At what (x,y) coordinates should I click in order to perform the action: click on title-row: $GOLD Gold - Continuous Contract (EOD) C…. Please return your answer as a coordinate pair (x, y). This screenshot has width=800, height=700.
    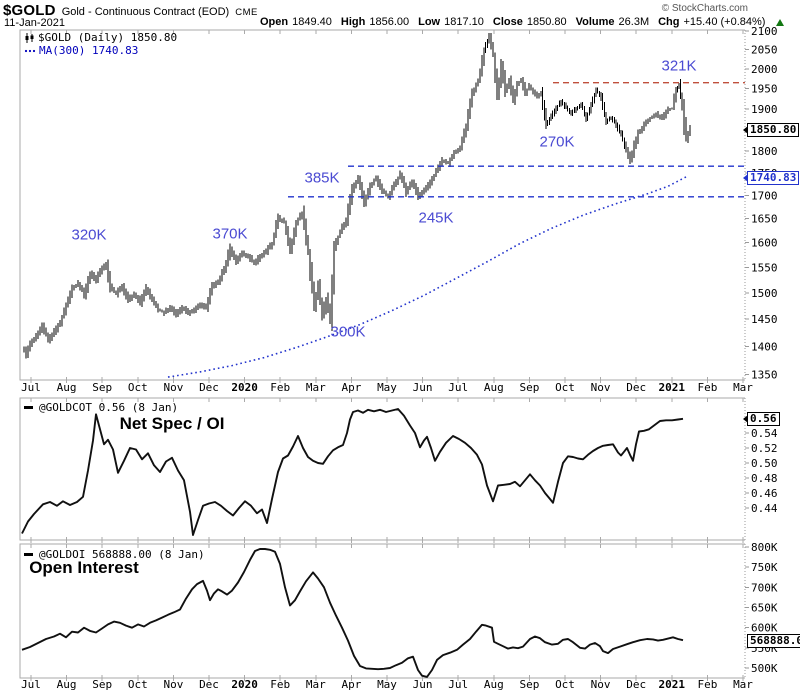
    Looking at the image, I should click on (130, 10).